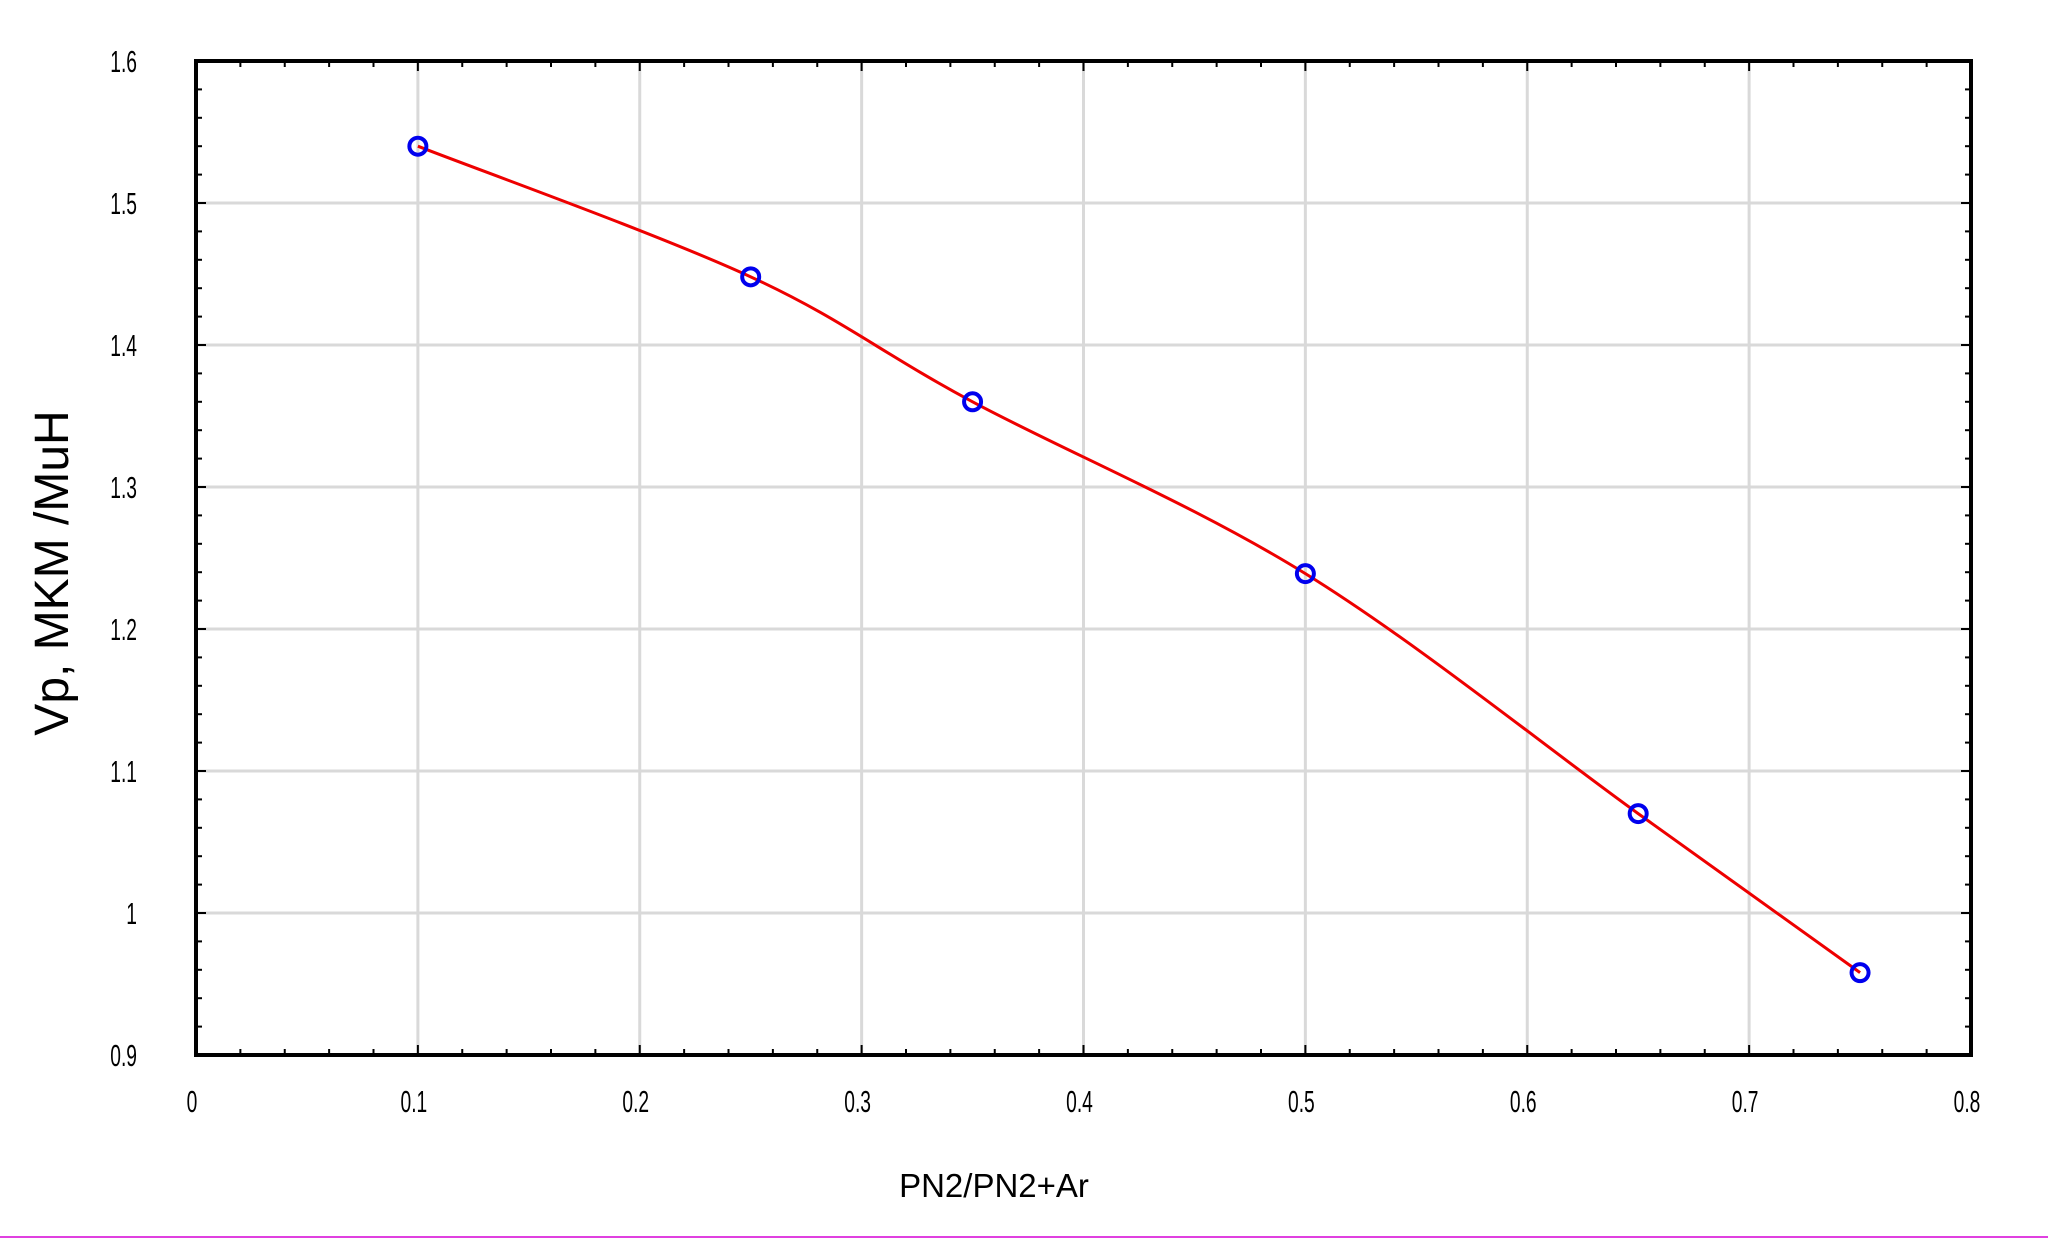 The height and width of the screenshot is (1245, 2048). I want to click on y-tick-label: 1.5, so click(123, 205).